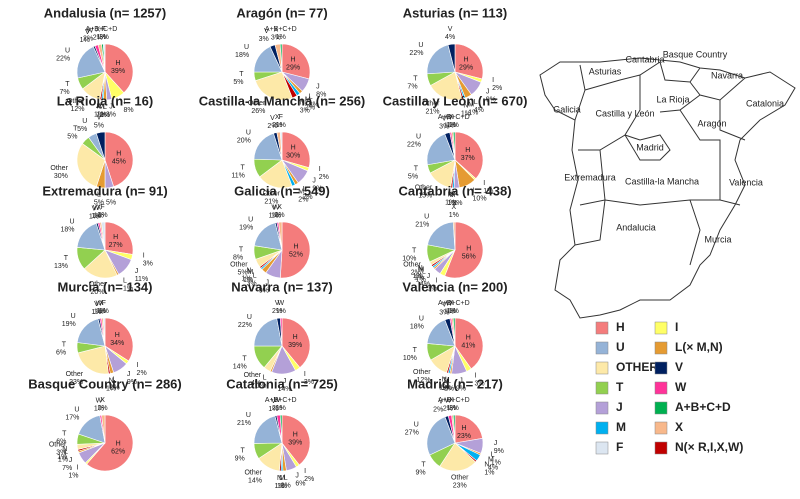 The image size is (800, 499). What do you see at coordinates (71, 460) in the screenshot?
I see `slice-name: J` at bounding box center [71, 460].